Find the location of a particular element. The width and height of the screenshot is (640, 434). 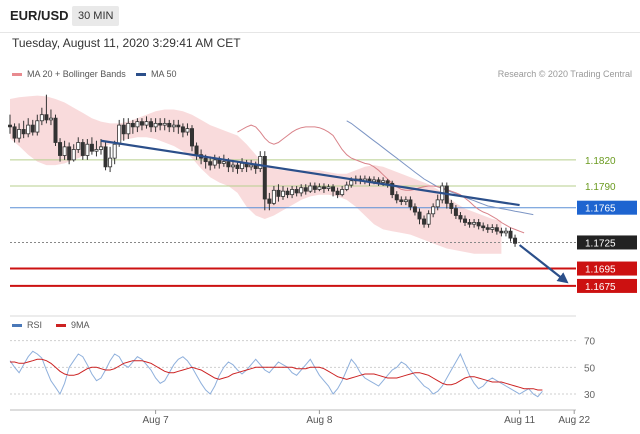

rsi-series-9ma is located at coordinates (276, 374).